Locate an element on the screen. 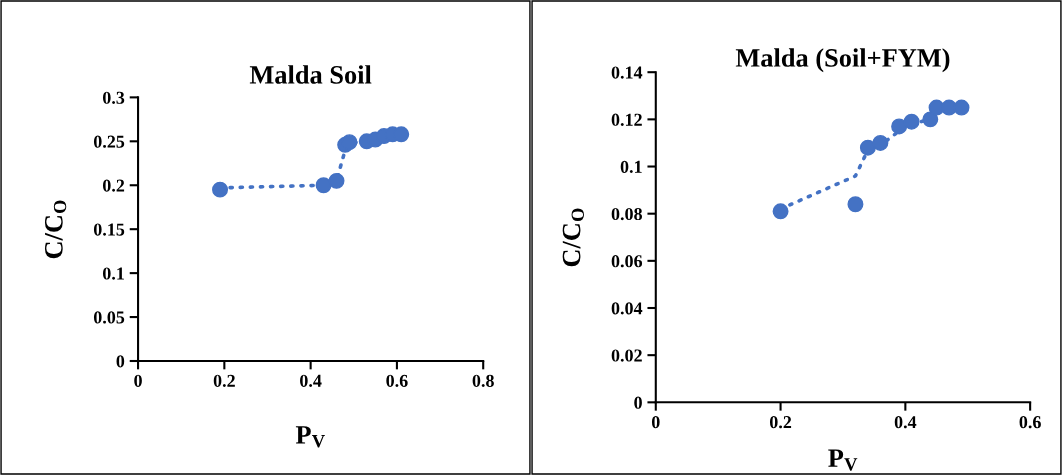 This screenshot has height=475, width=1062. y-tick-label: 0.12 is located at coordinates (626, 119).